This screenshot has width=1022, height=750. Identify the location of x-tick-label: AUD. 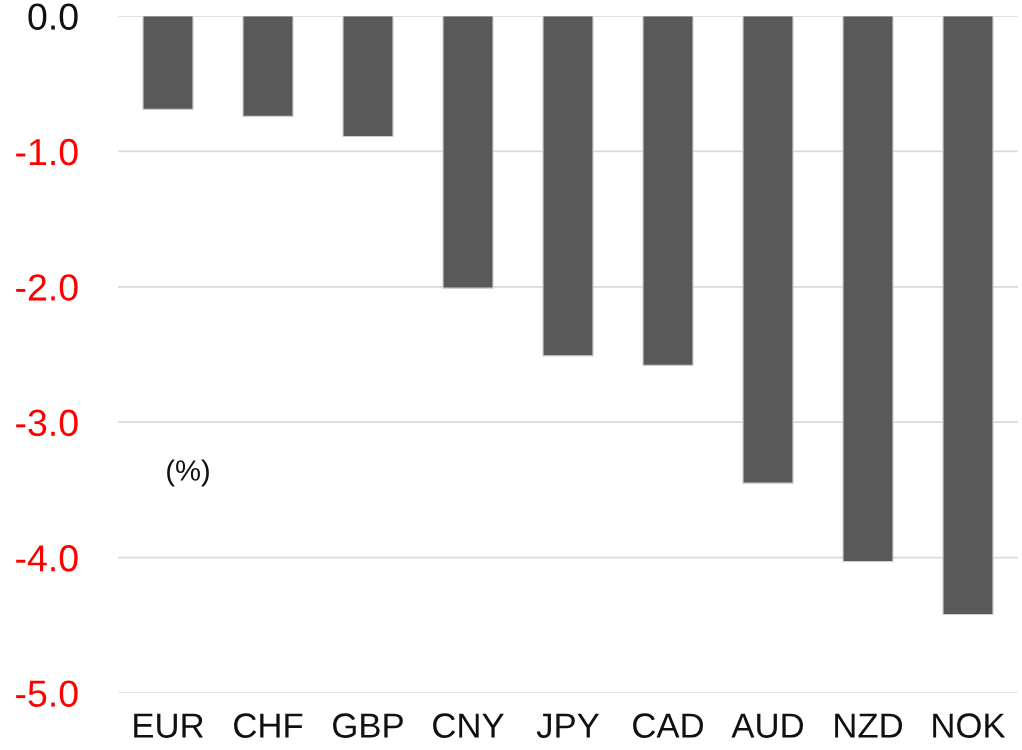
(767, 725).